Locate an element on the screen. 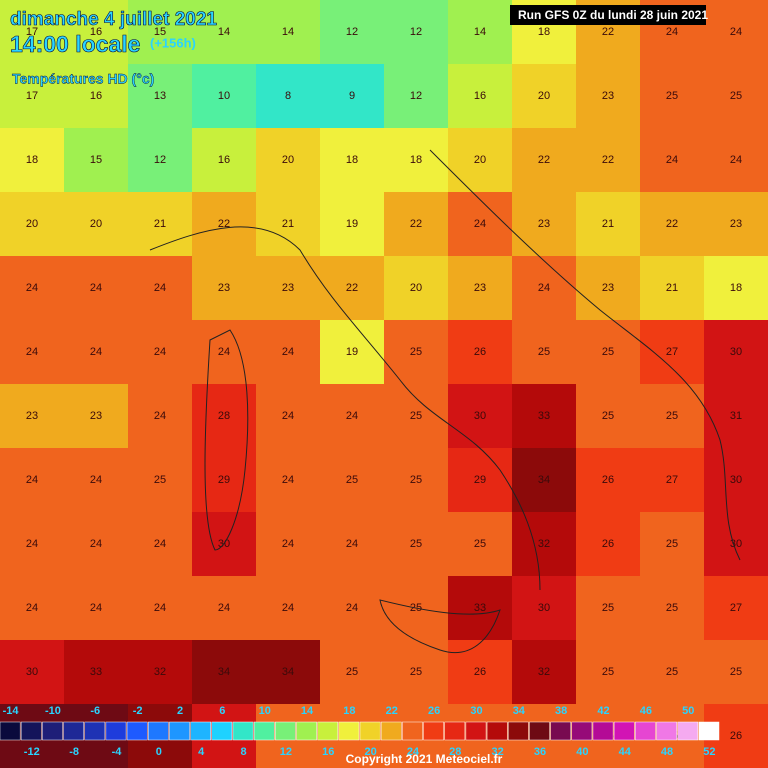  temperature-value: 18 is located at coordinates (352, 160).